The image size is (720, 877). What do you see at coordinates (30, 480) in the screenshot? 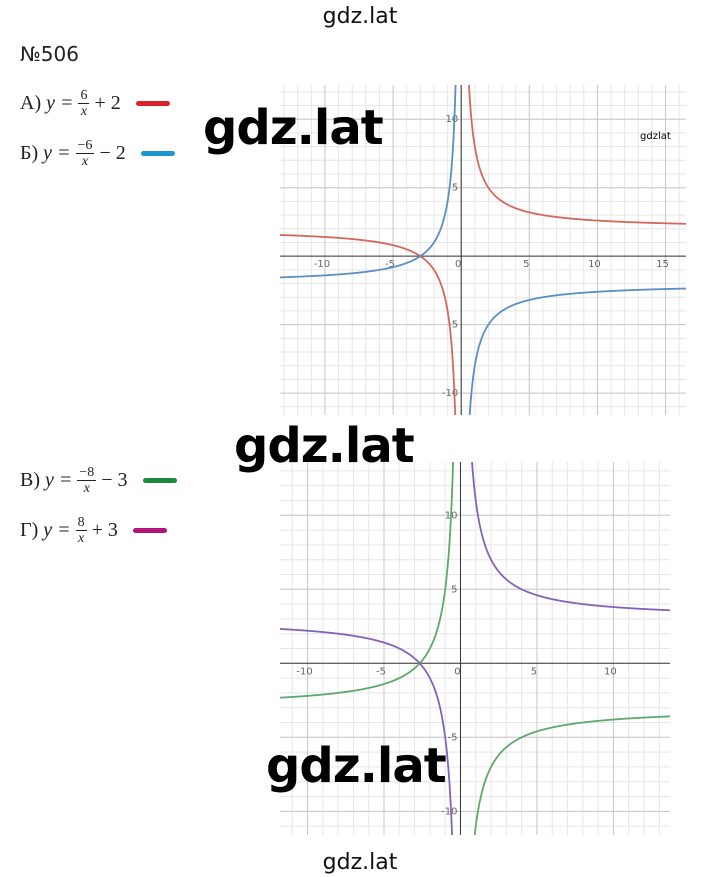
I see `formula-label: В)` at bounding box center [30, 480].